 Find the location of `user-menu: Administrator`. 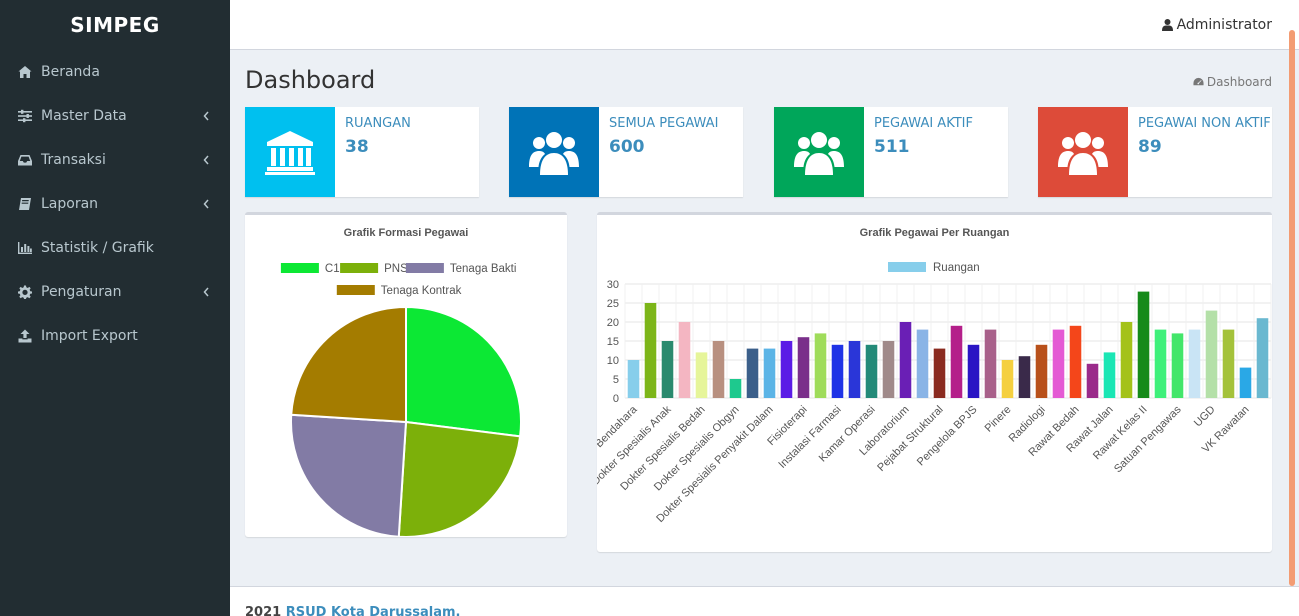

user-menu: Administrator is located at coordinates (1216, 25).